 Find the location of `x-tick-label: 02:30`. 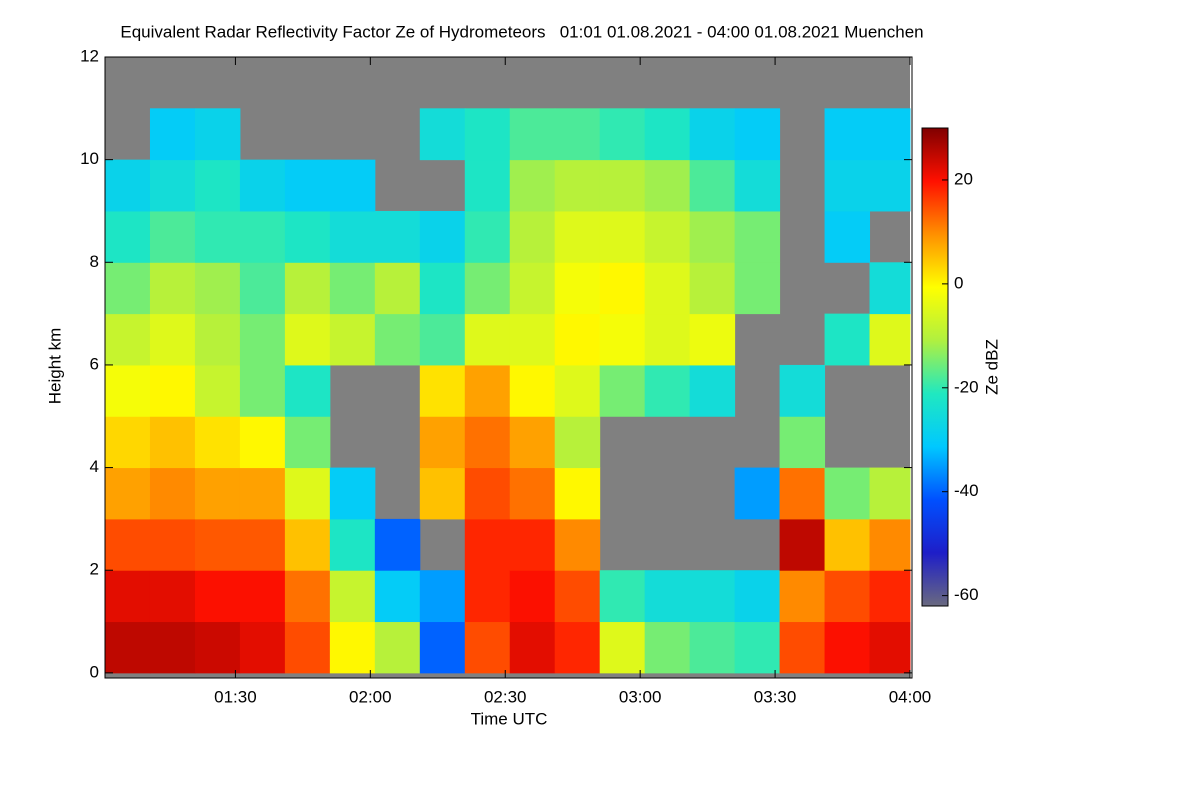

x-tick-label: 02:30 is located at coordinates (505, 696).